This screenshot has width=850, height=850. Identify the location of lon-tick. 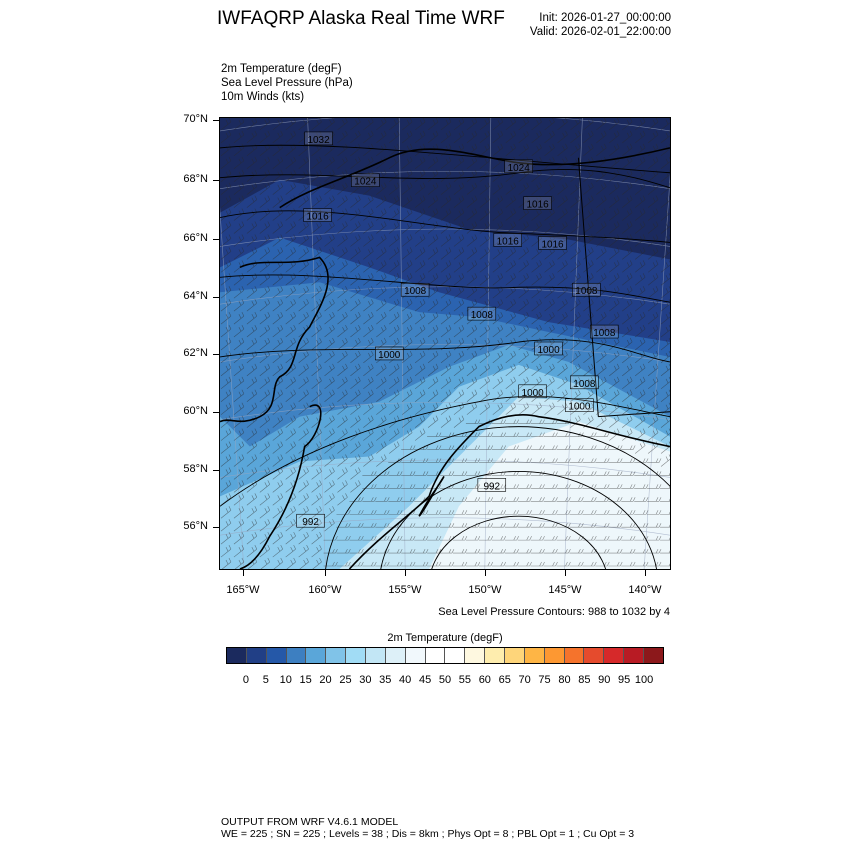
(565, 573).